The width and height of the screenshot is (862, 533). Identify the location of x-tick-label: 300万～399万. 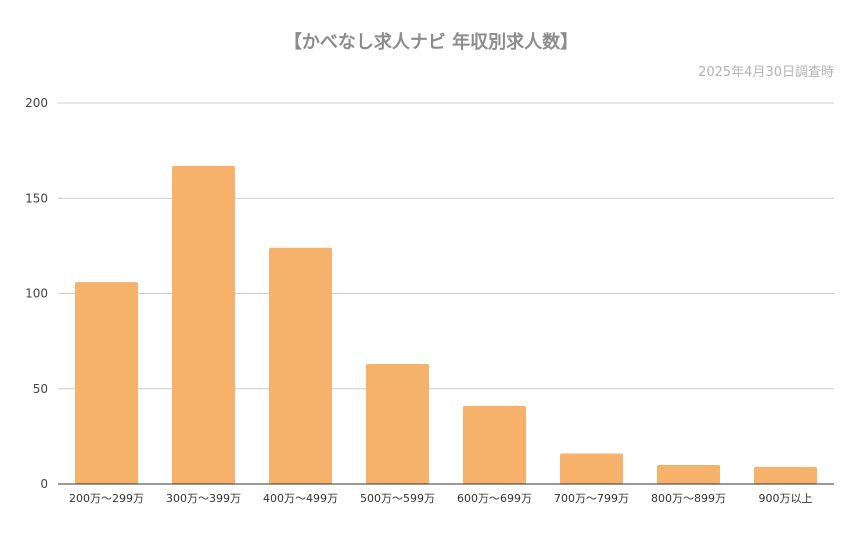
(203, 498).